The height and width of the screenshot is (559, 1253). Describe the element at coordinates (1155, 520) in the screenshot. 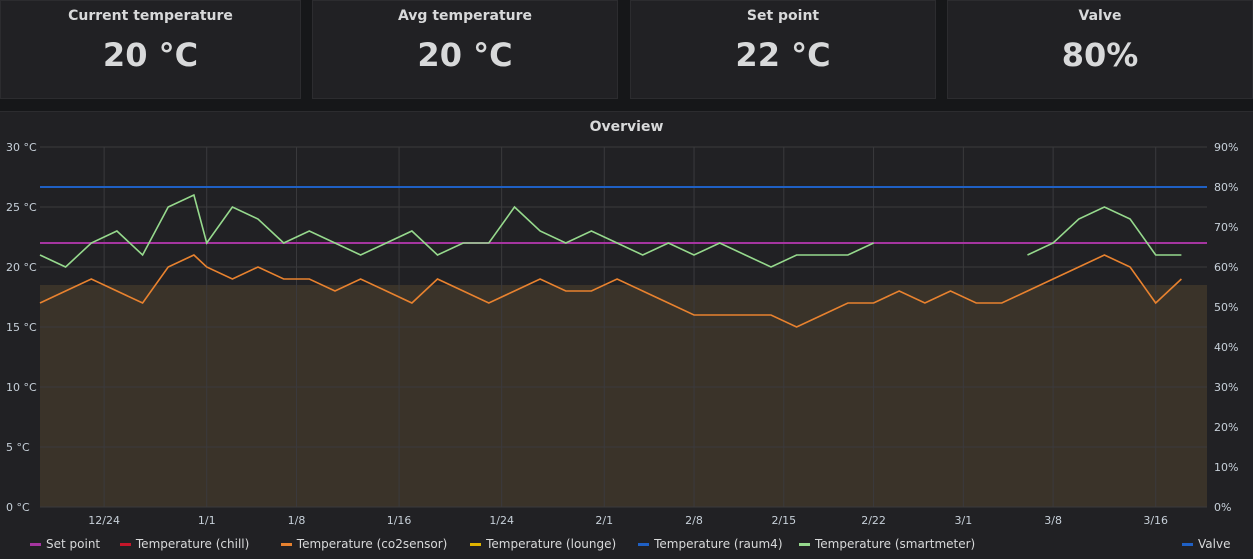

I see `x-tick-label: 3/16` at that location.